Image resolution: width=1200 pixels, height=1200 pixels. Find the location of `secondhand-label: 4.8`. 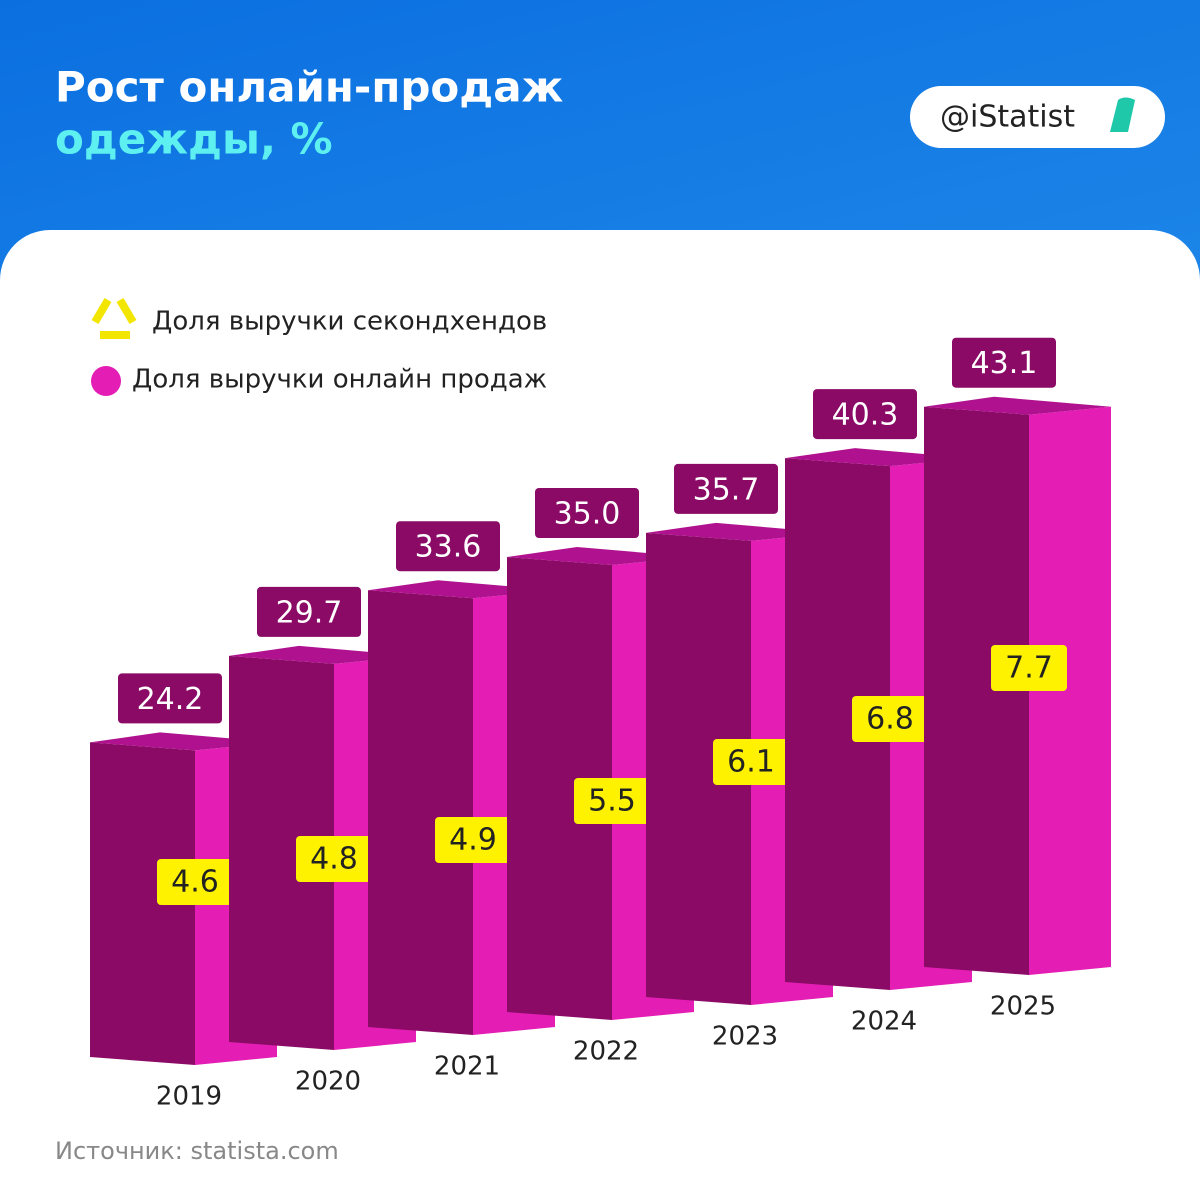

secondhand-label: 4.8 is located at coordinates (334, 859).